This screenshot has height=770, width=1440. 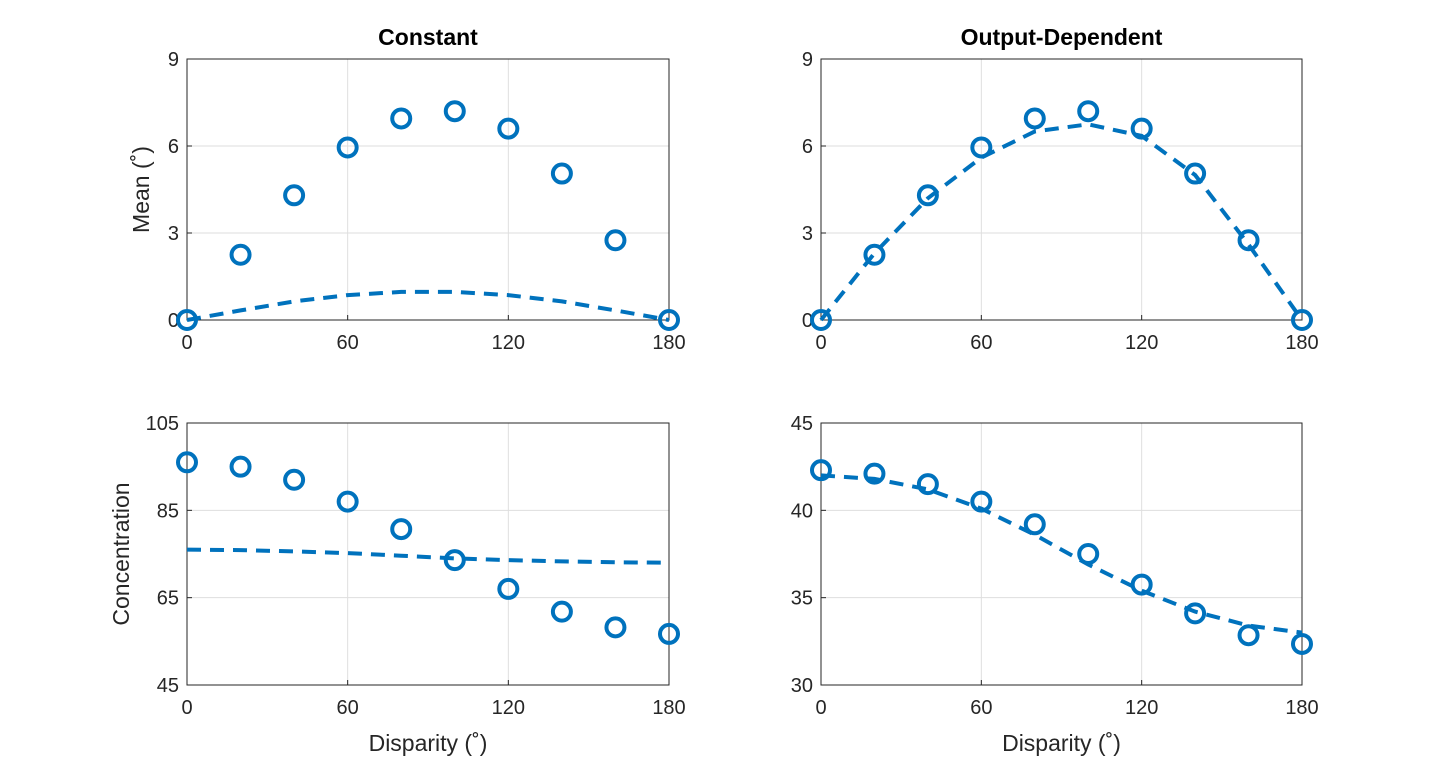 I want to click on panel-title: Constant, so click(x=428, y=37).